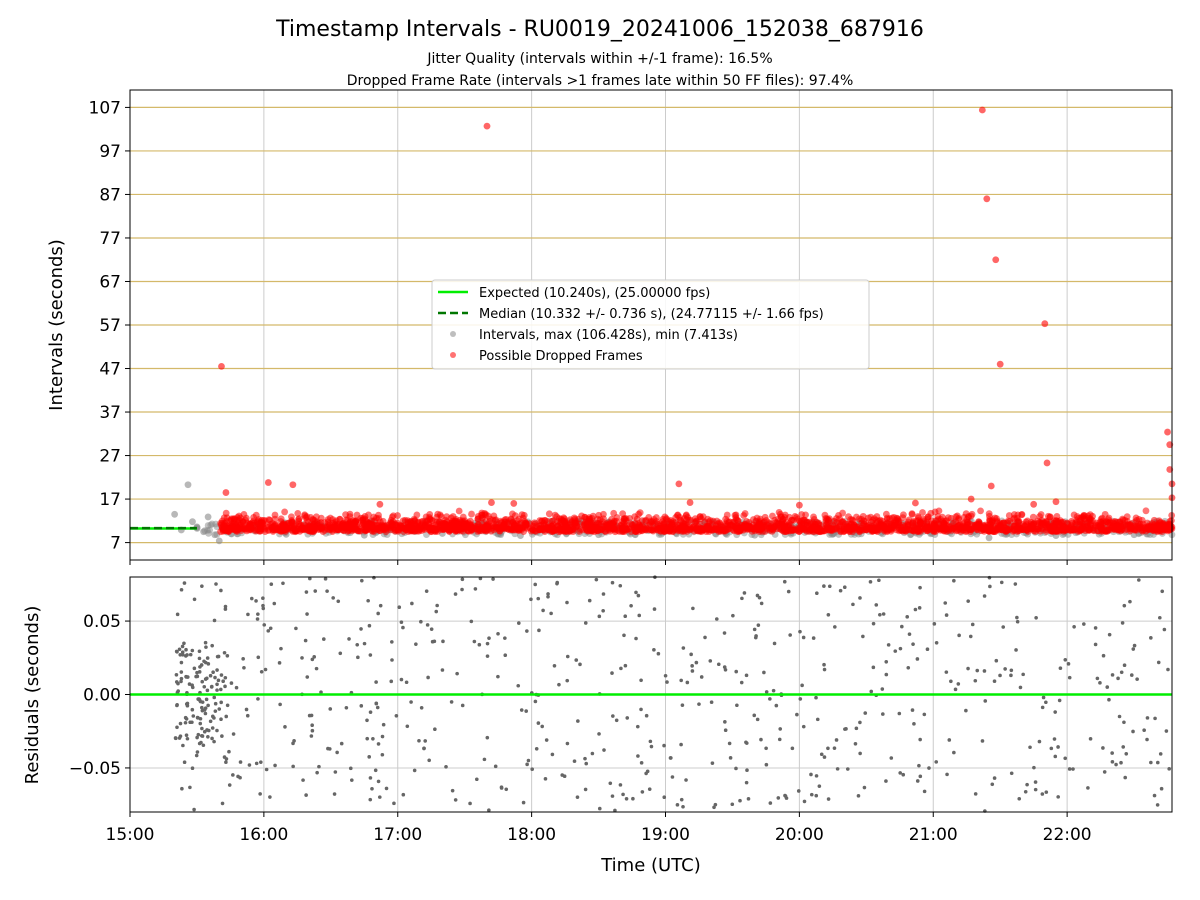 This screenshot has height=900, width=1200. I want to click on x-tick-label: 16:00, so click(263, 835).